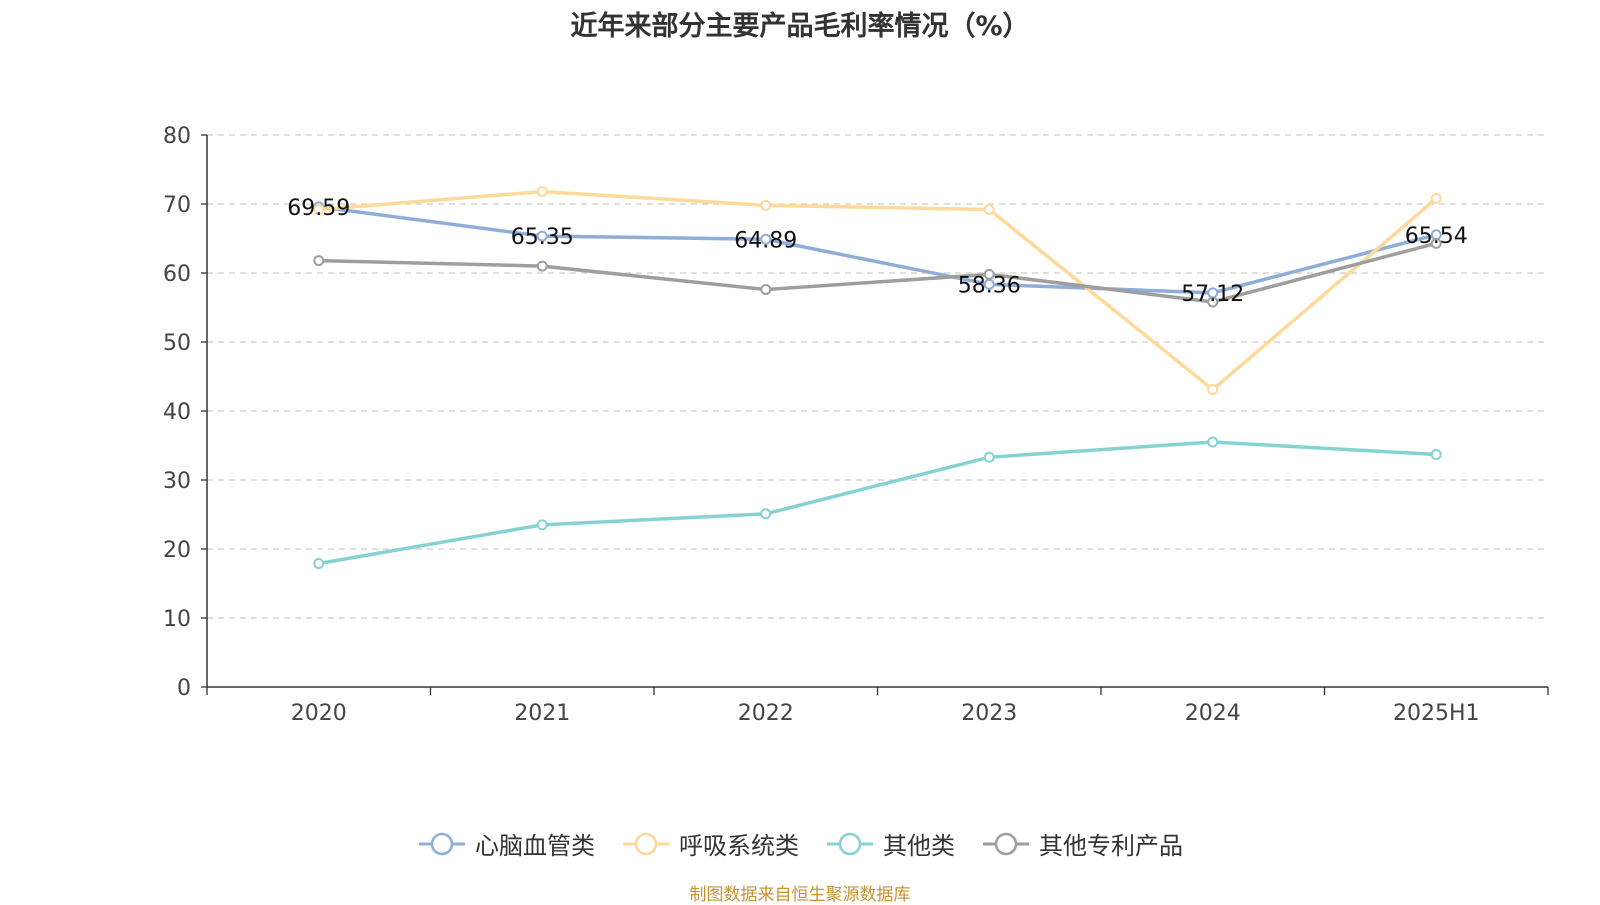  I want to click on legend-label: 心脑血管类, so click(535, 846).